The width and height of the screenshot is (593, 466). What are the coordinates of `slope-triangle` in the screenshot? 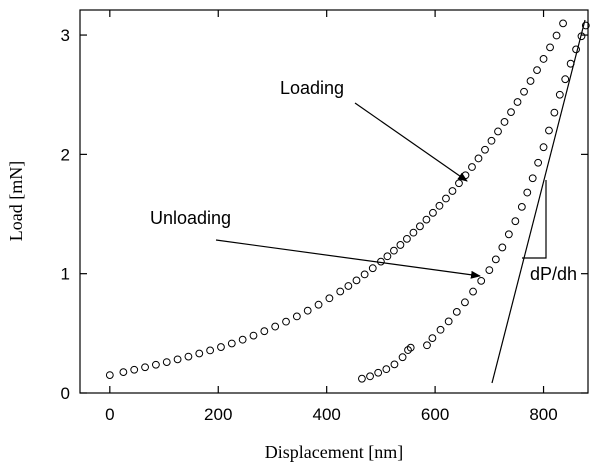 It's located at (534, 219).